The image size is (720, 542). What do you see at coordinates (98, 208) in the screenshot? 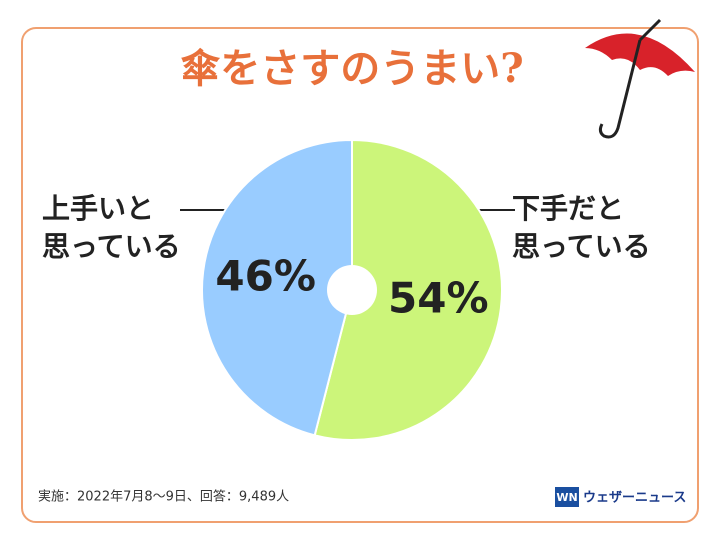
I see `category-label: 上手いと` at bounding box center [98, 208].